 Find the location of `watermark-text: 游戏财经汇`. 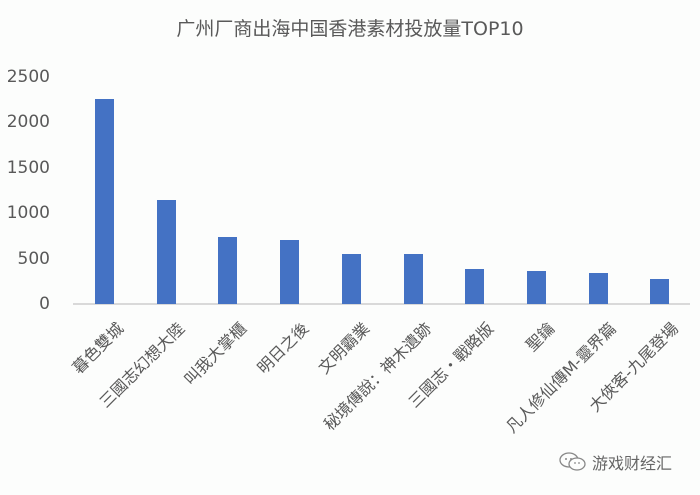

watermark-text: 游戏财经汇 is located at coordinates (632, 463).